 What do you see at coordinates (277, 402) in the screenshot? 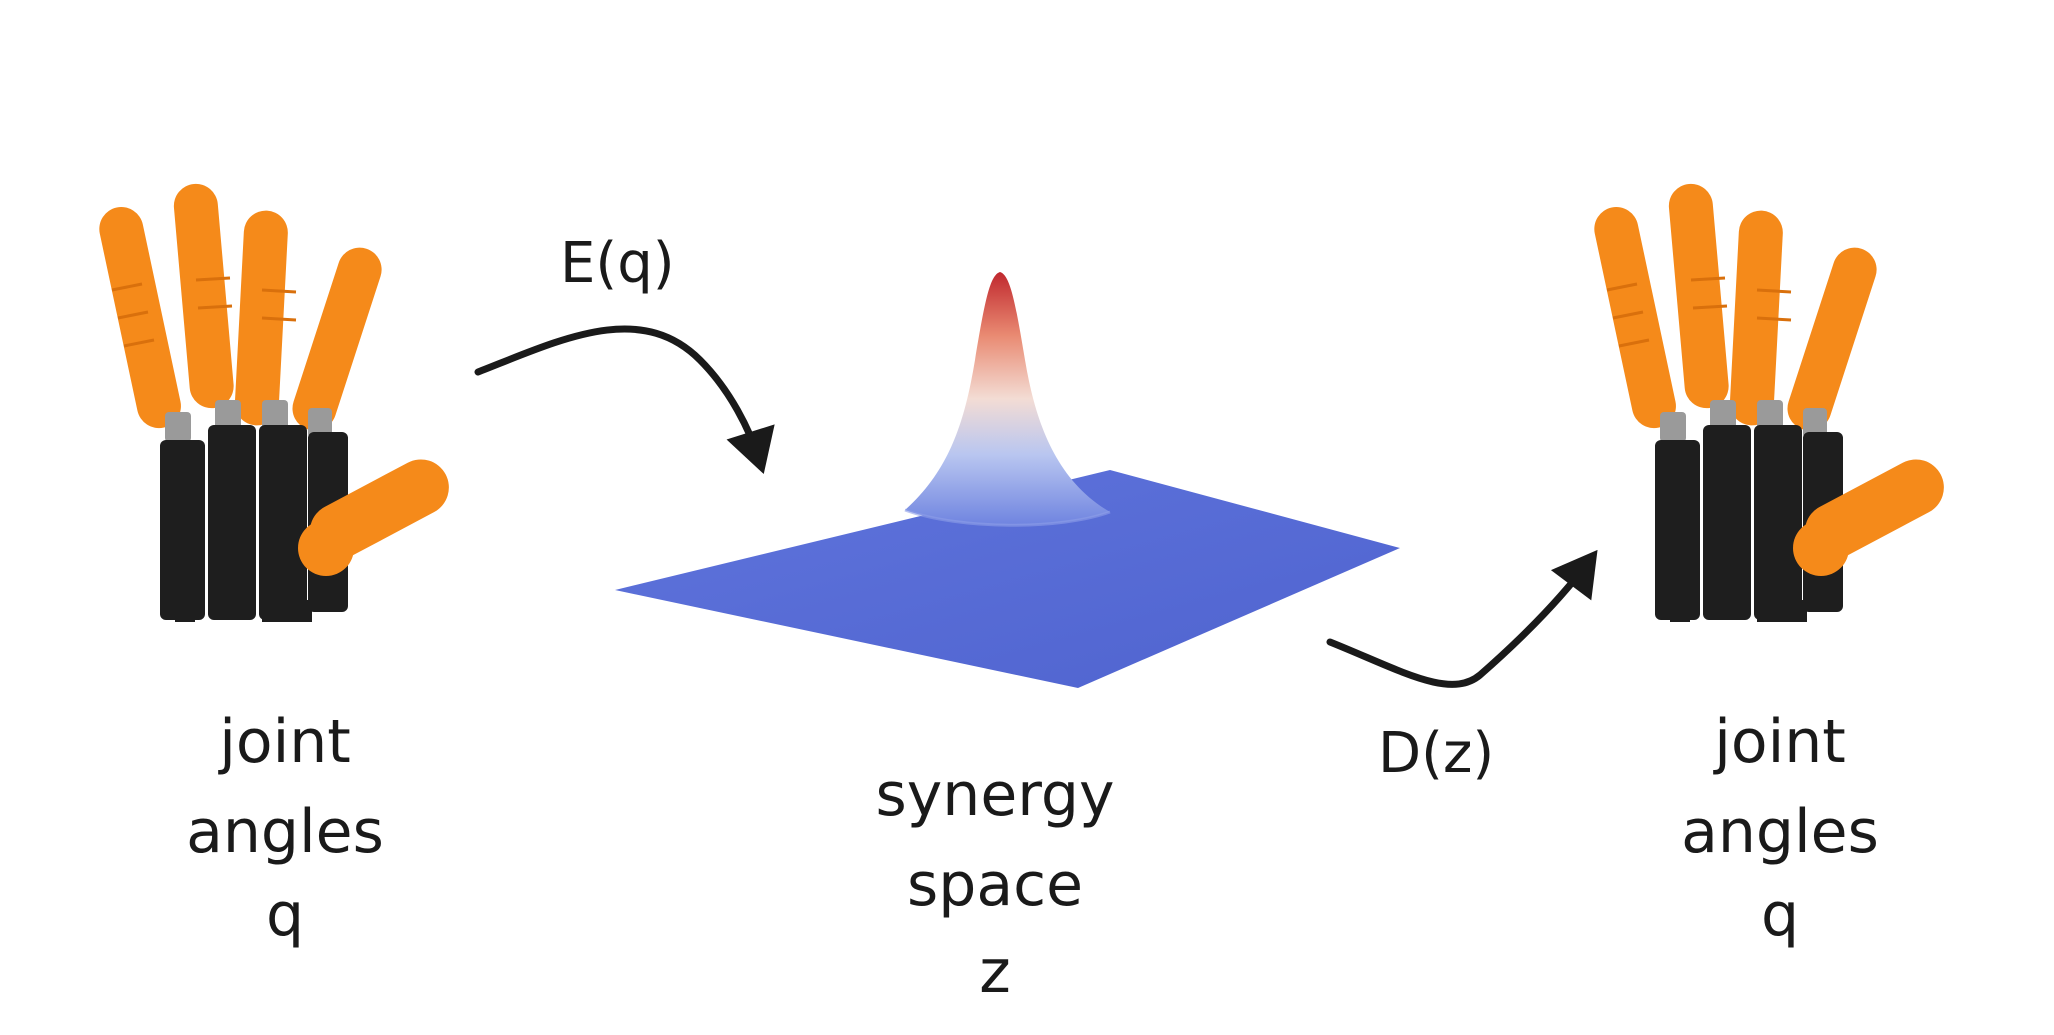
I see `left-robot-hand-image` at bounding box center [277, 402].